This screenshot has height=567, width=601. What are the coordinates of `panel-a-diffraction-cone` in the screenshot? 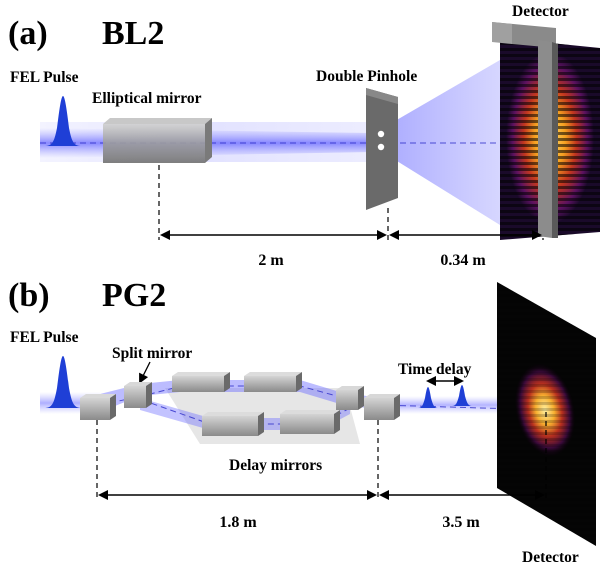 It's located at (438, 142).